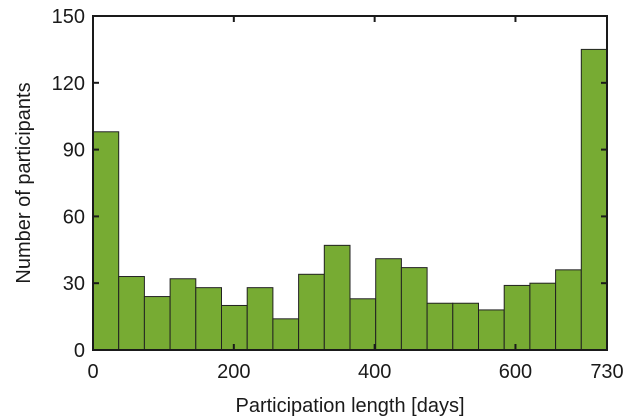  What do you see at coordinates (68, 17) in the screenshot?
I see `y-tick-label-150: 150` at bounding box center [68, 17].